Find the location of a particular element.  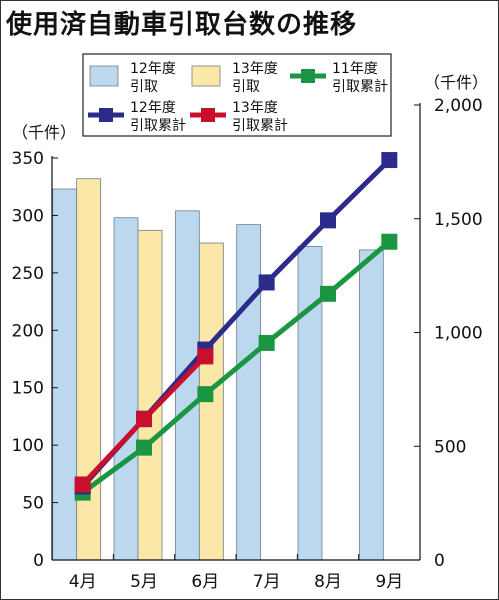

legend-label-bar-1-l2: 引取 is located at coordinates (246, 87).